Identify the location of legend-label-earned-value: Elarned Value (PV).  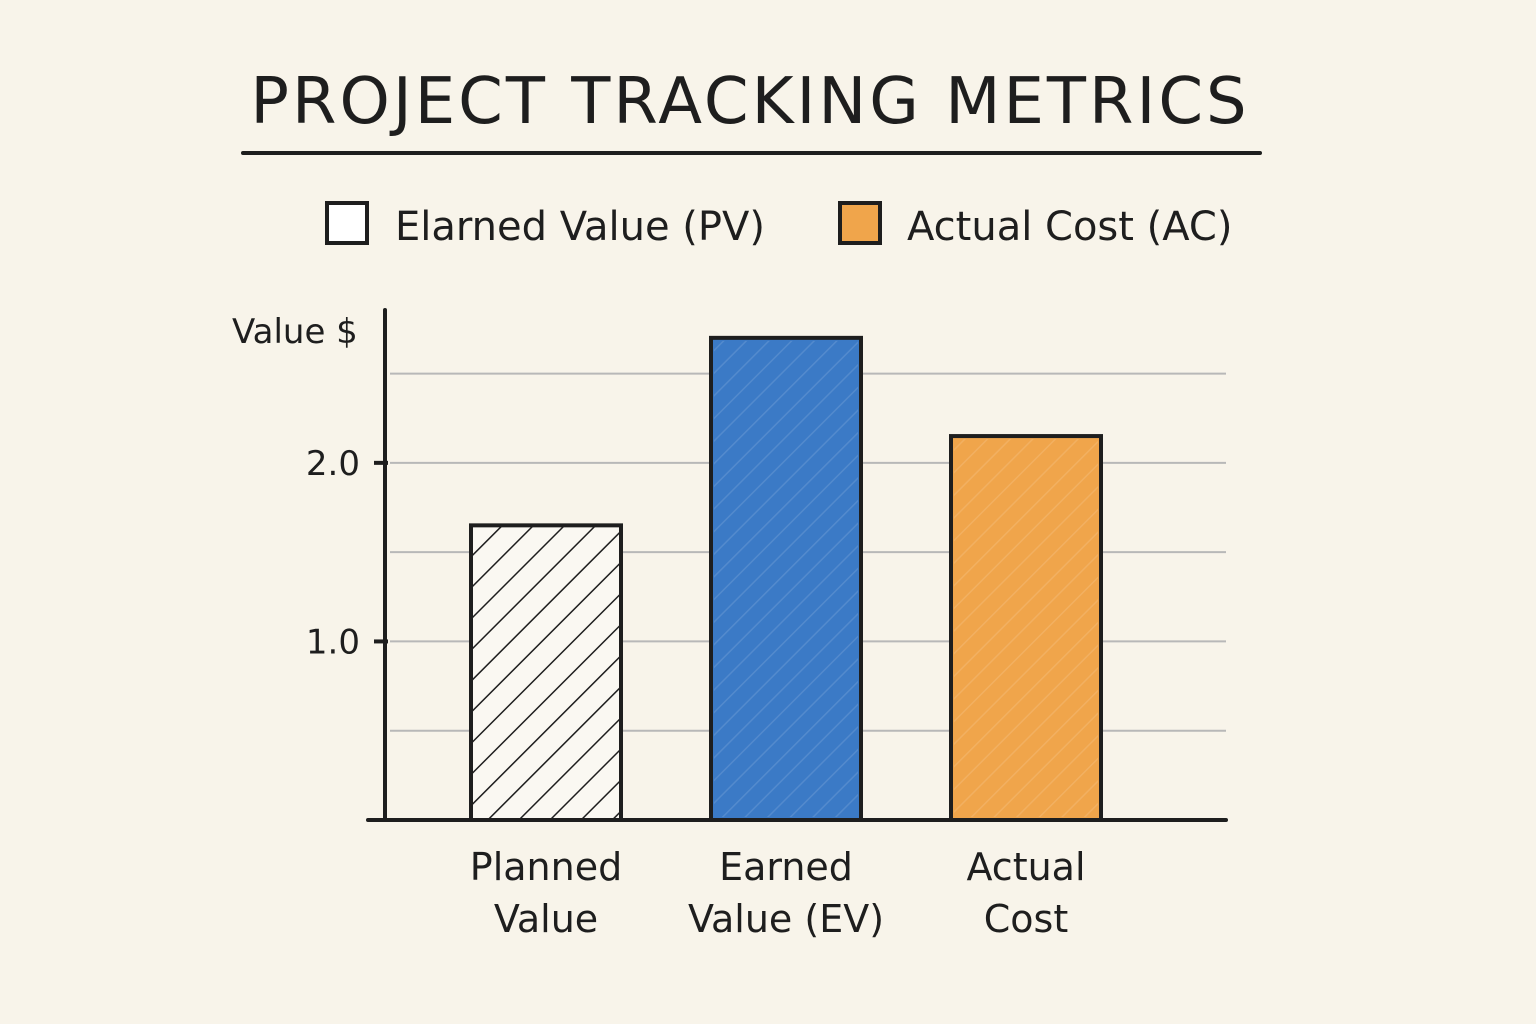
(580, 227).